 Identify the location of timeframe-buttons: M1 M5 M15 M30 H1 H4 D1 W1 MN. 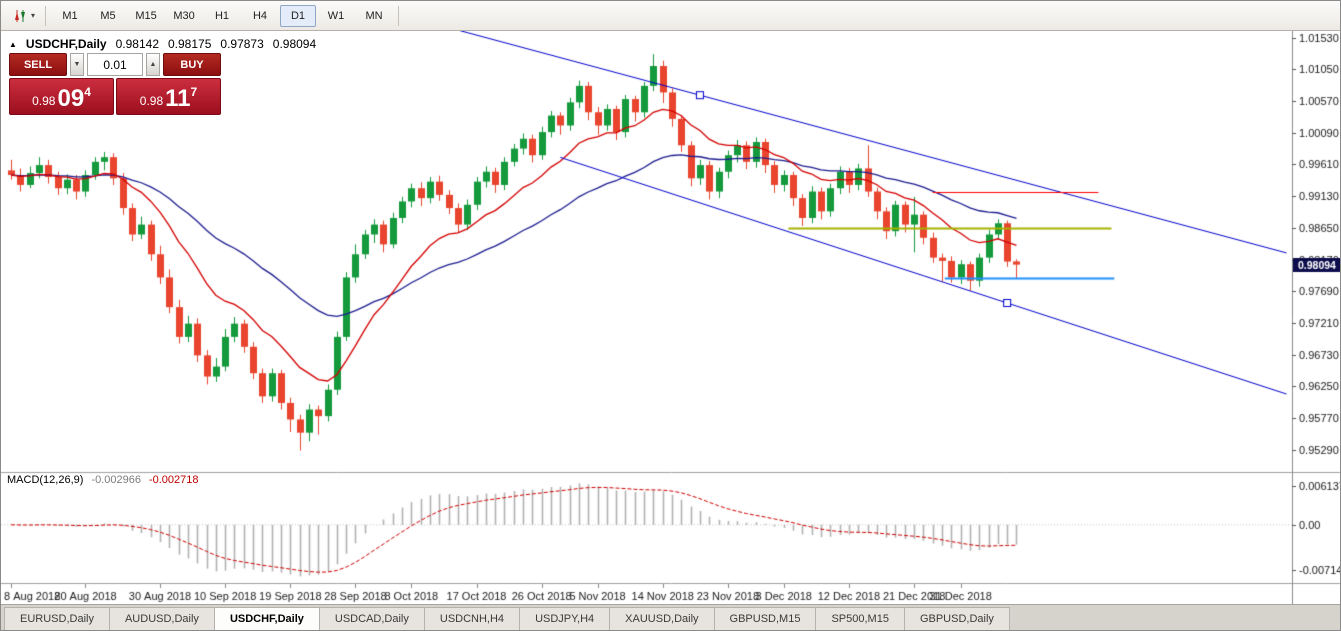
(222, 15).